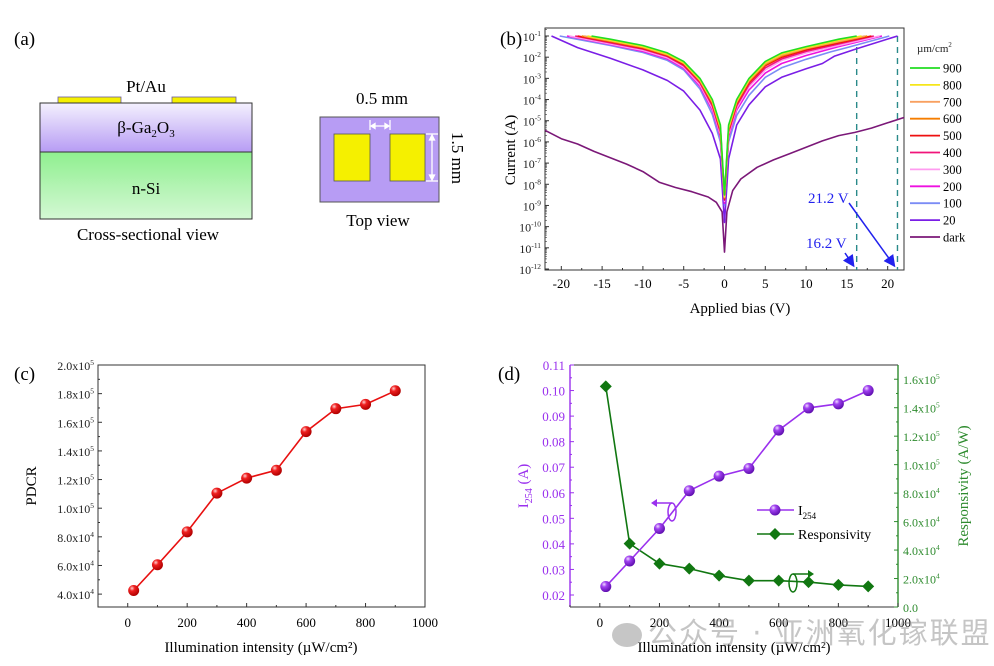 This screenshot has width=994, height=666. What do you see at coordinates (765, 283) in the screenshot?
I see `x-tick-label: 5` at bounding box center [765, 283].